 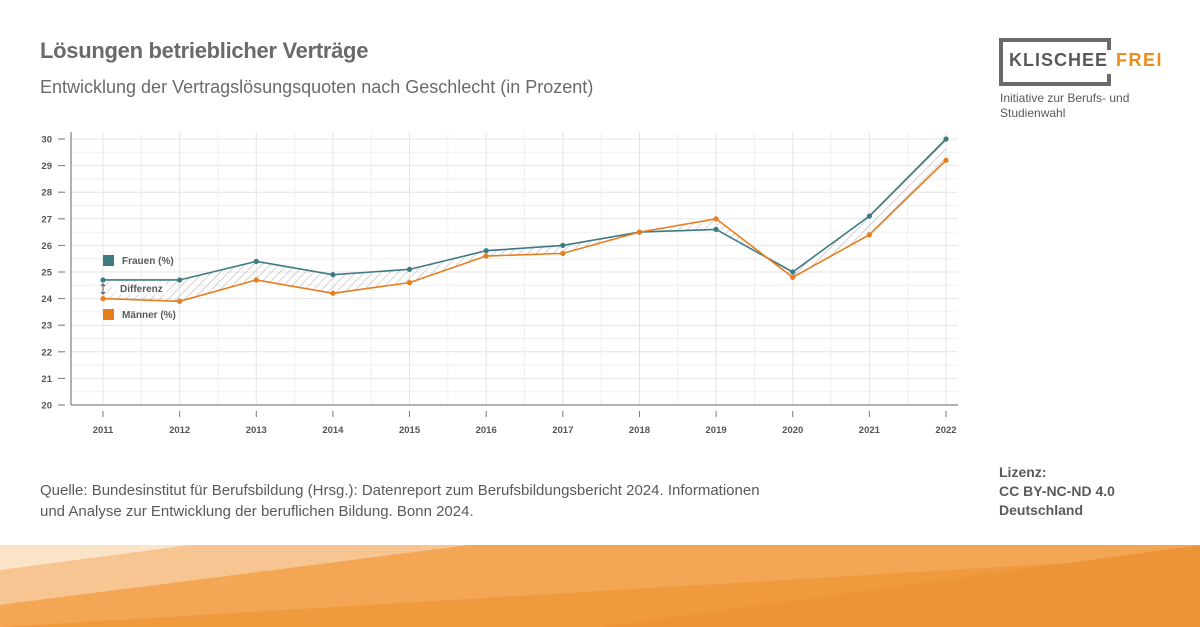 What do you see at coordinates (46, 326) in the screenshot?
I see `y-tick-label: 23` at bounding box center [46, 326].